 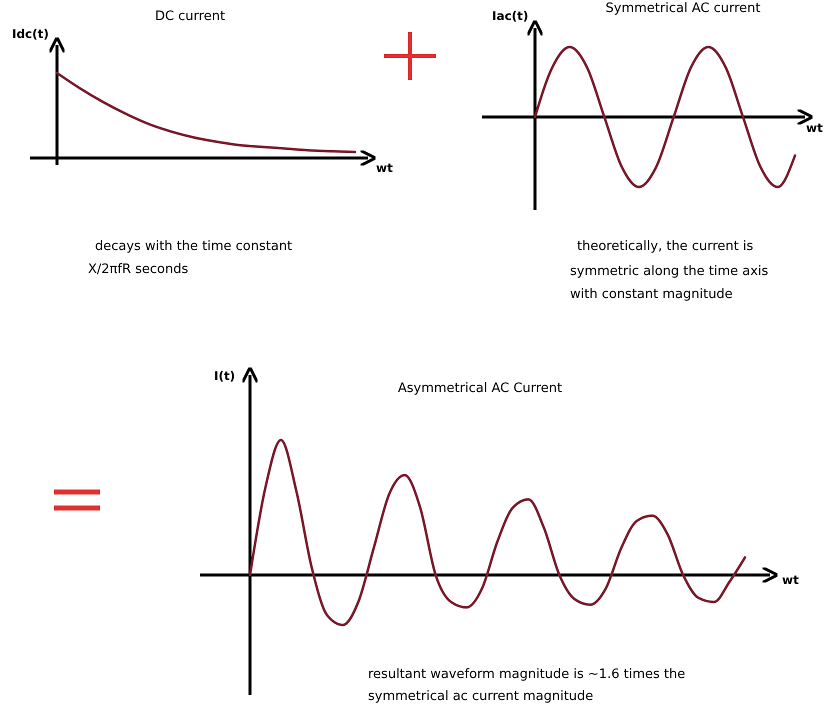 I want to click on chart-title: Asymmetrical AC Current, so click(x=480, y=388).